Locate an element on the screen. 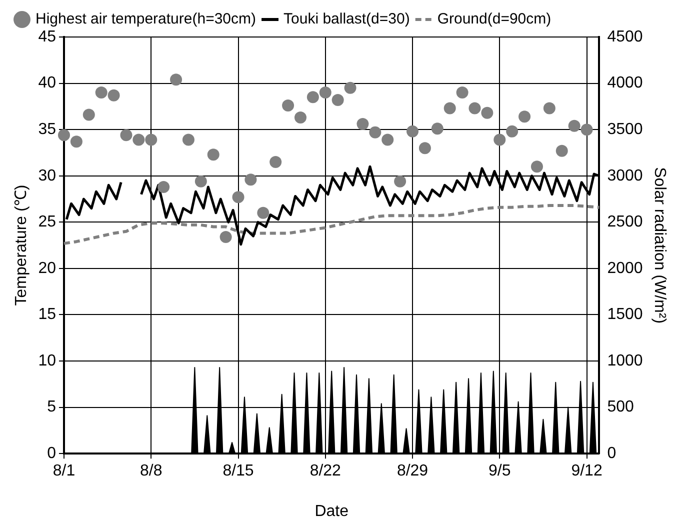  x-tick-label: 8/29 is located at coordinates (412, 471).